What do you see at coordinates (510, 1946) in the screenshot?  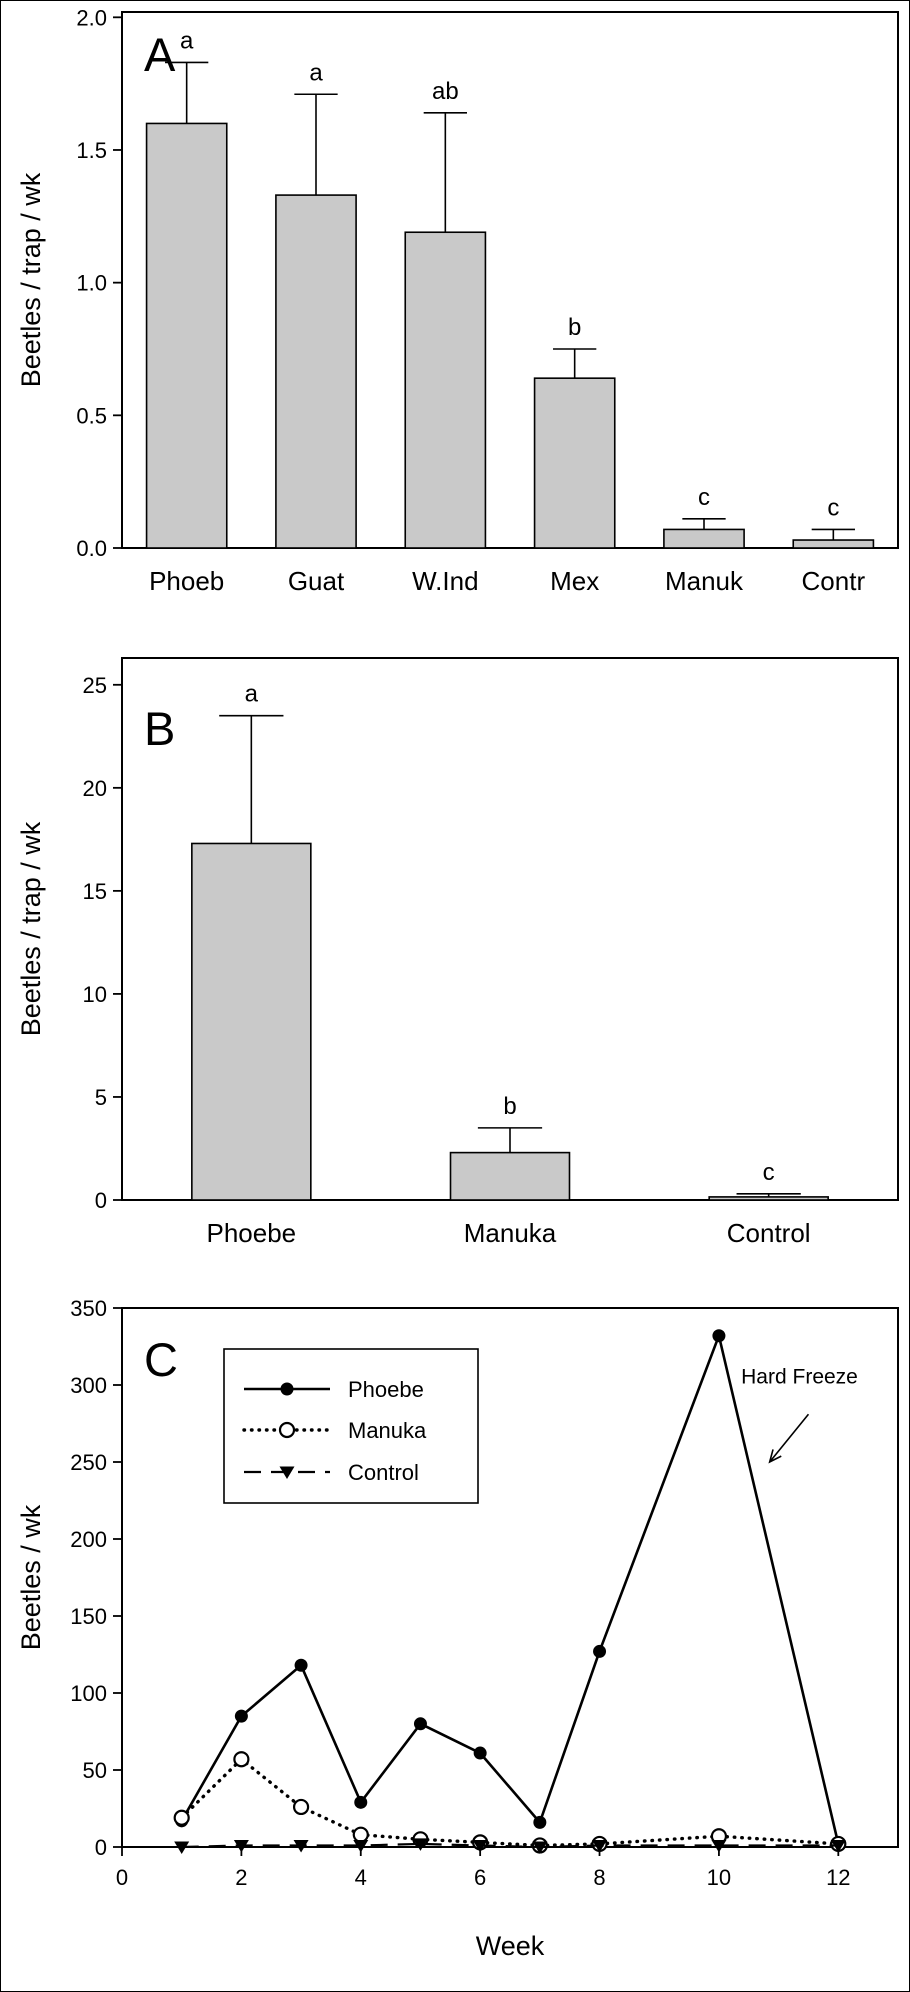 I see `x-axis-title: Week` at bounding box center [510, 1946].